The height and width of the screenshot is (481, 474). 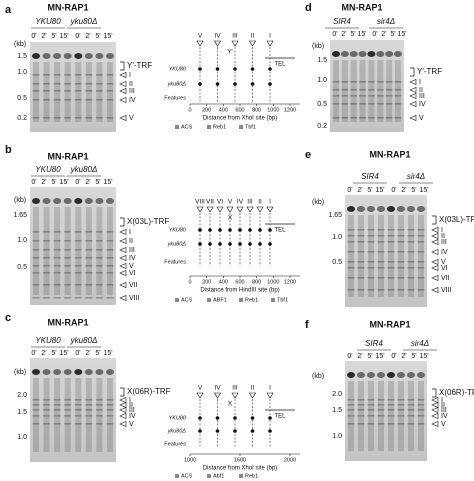 I want to click on strain-label: YKU80, so click(x=48, y=21).